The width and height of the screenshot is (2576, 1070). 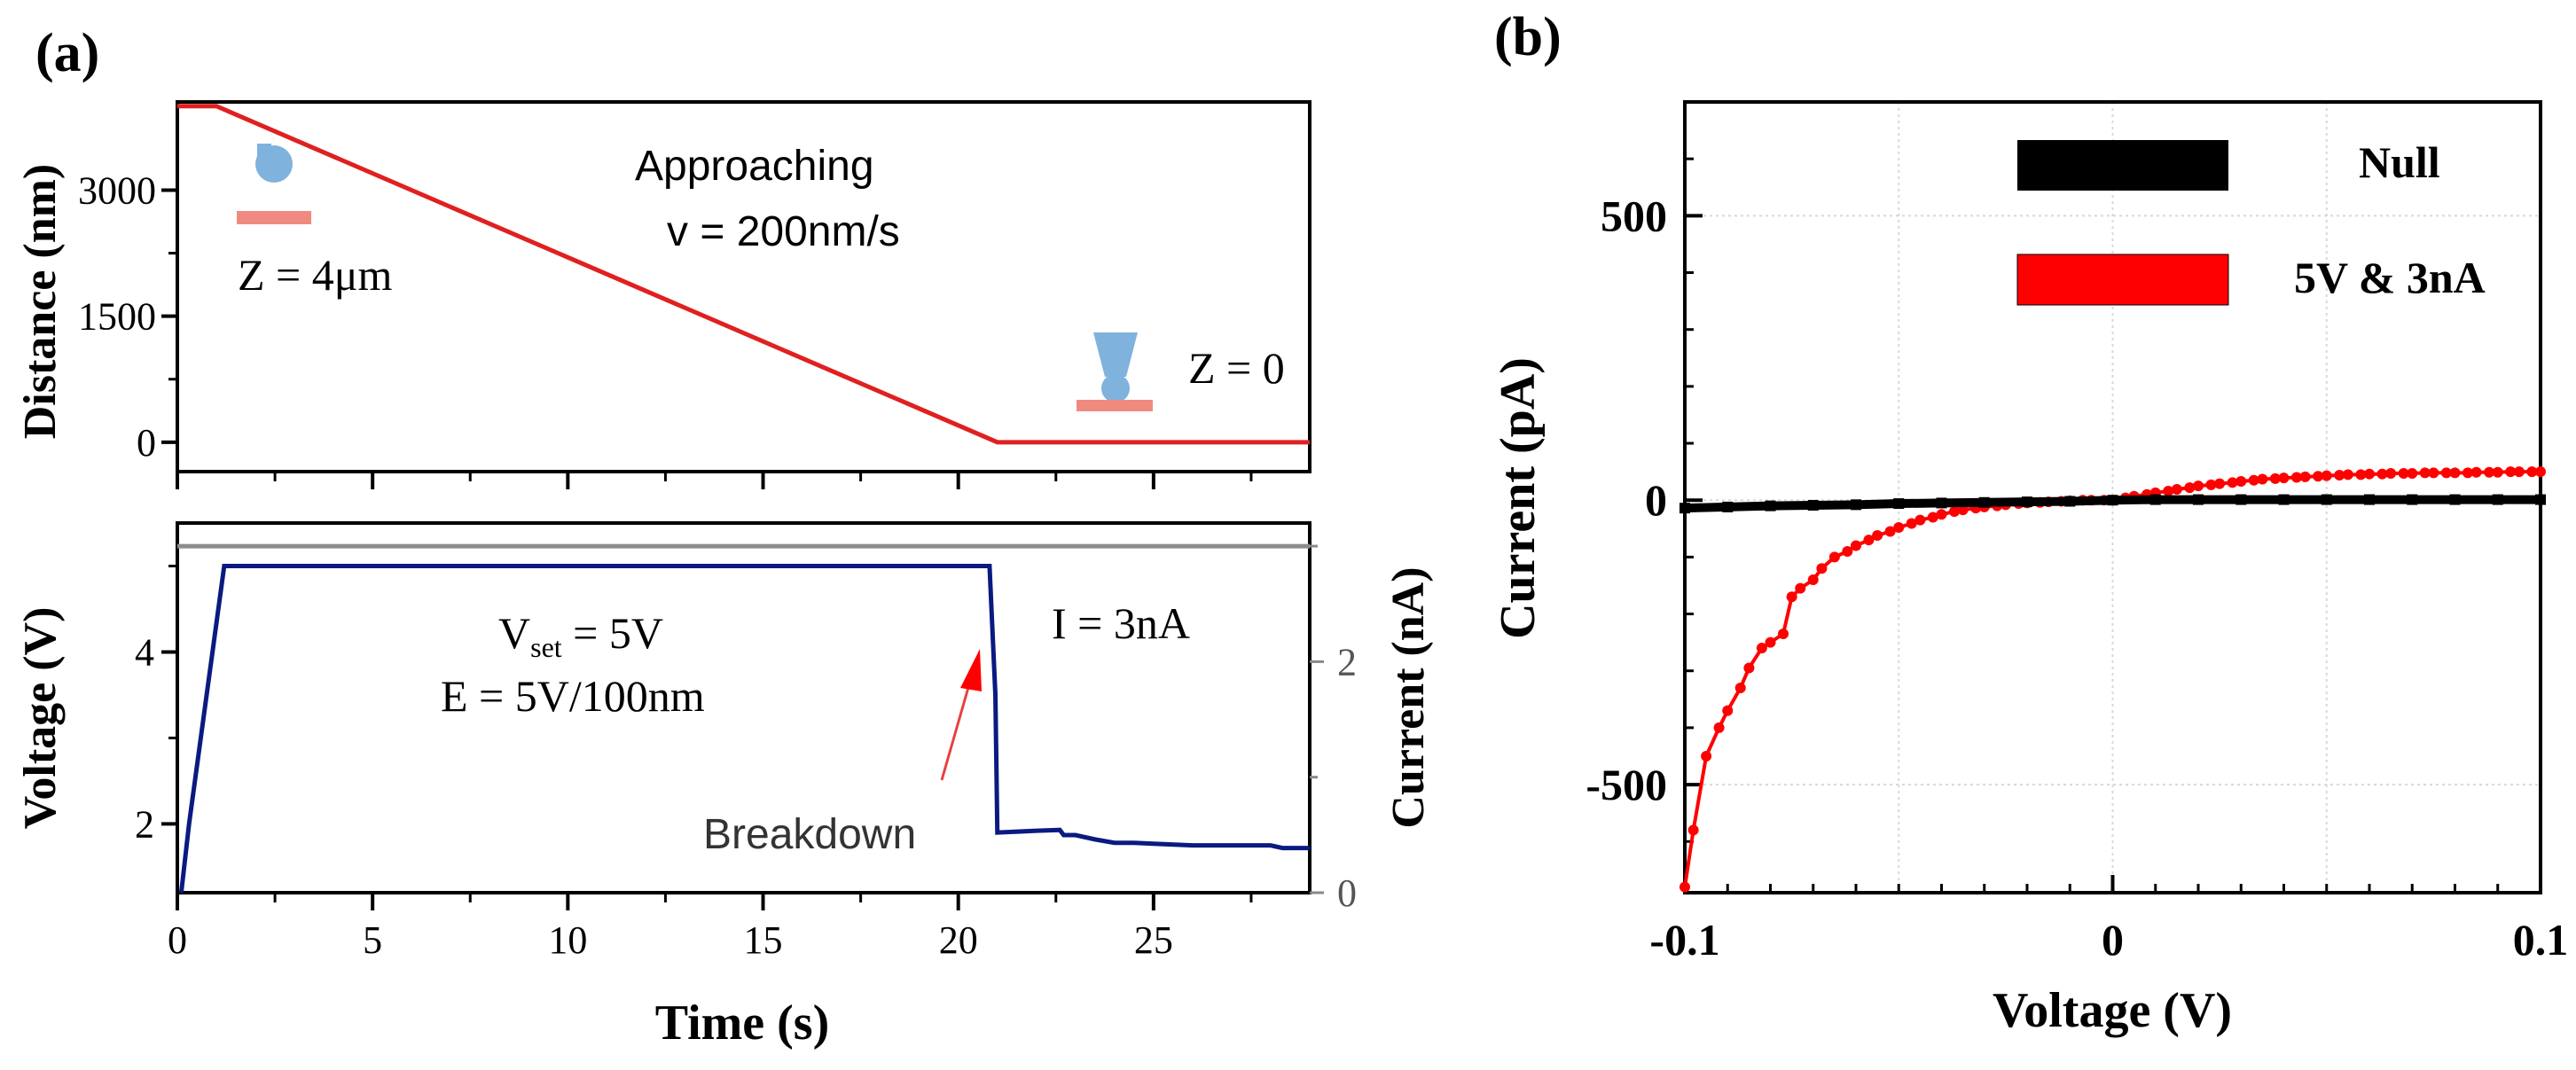 I want to click on distance-y-tick-label: 1500, so click(x=117, y=317).